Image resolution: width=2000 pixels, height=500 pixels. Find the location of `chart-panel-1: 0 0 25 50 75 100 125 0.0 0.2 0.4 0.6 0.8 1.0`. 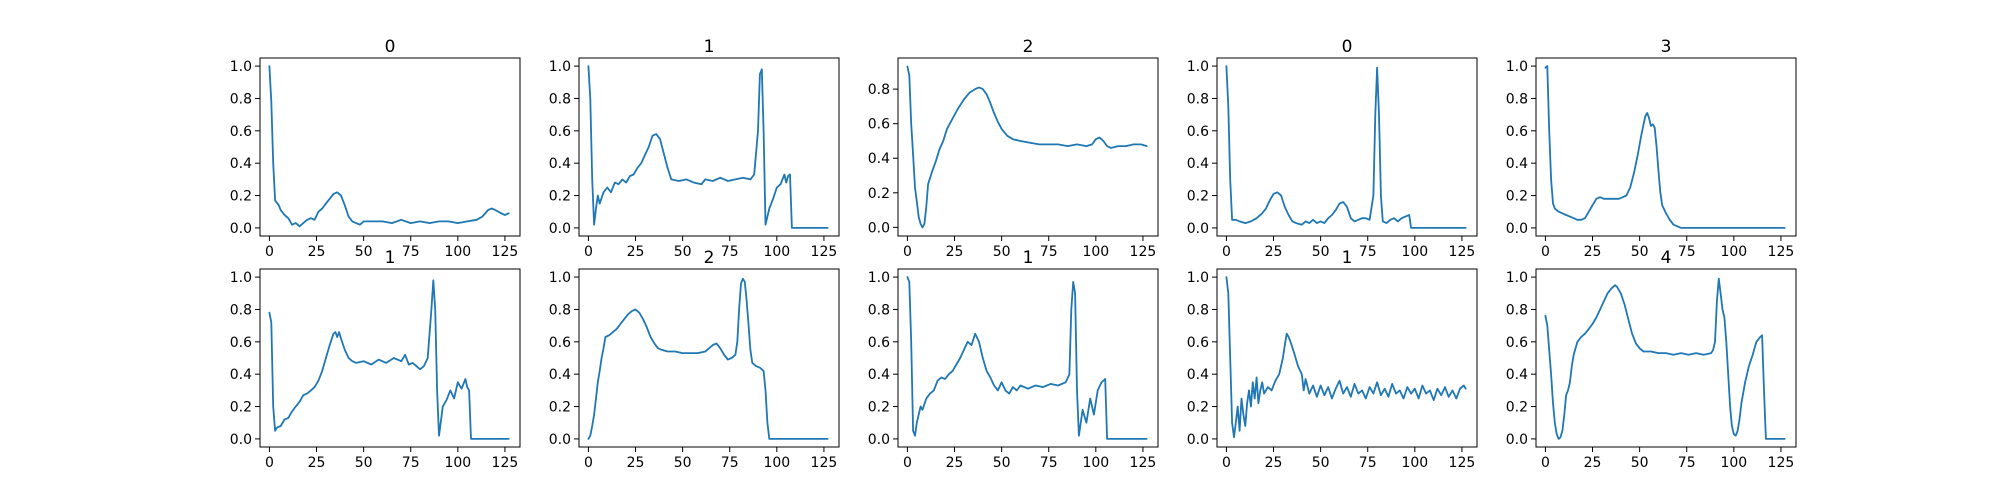

chart-panel-1: 0 0 25 50 75 100 125 0.0 0.2 0.4 0.6 0.8 1.0 is located at coordinates (375, 148).